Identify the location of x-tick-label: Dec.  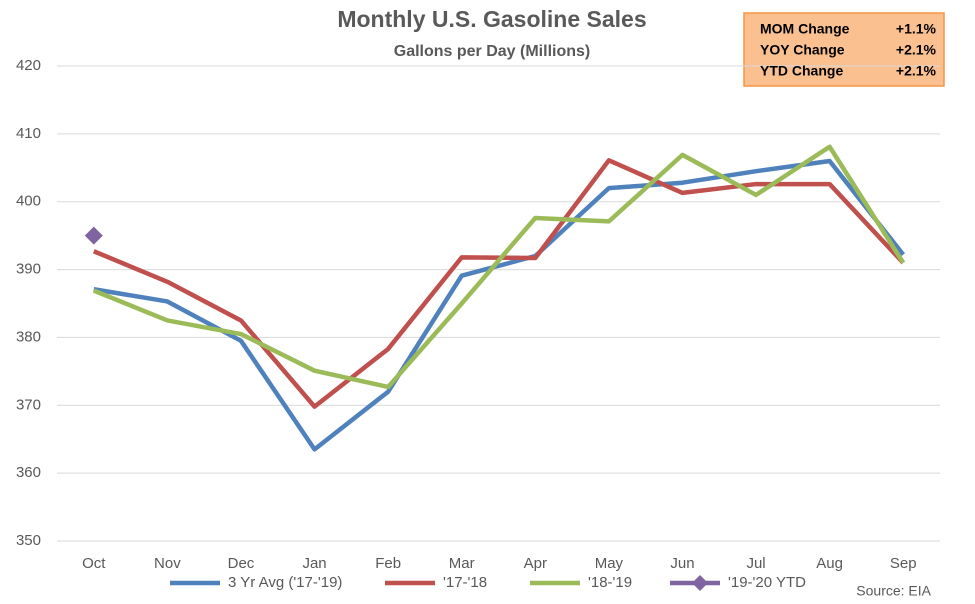
(241, 563).